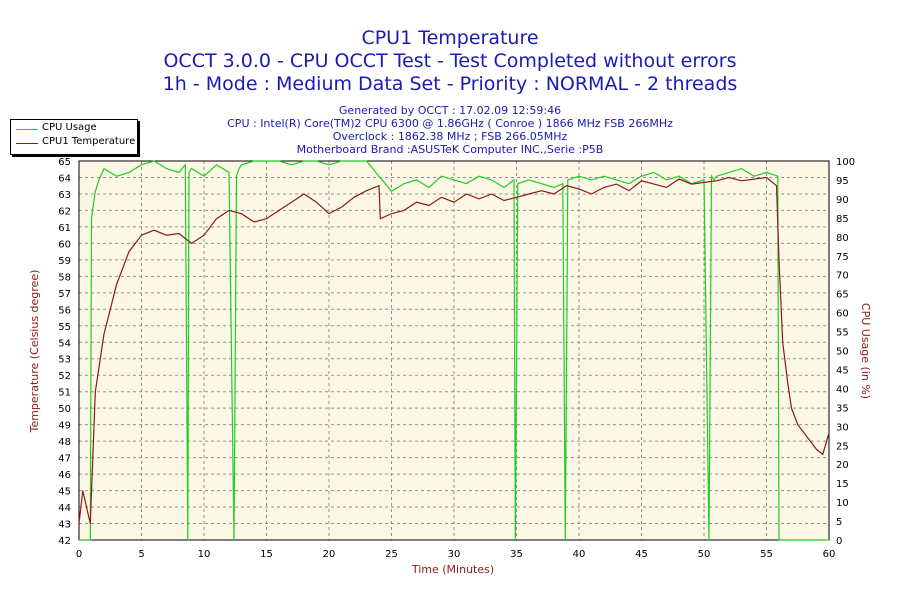 The height and width of the screenshot is (600, 900). I want to click on y-left-tick-label: 57, so click(64, 294).